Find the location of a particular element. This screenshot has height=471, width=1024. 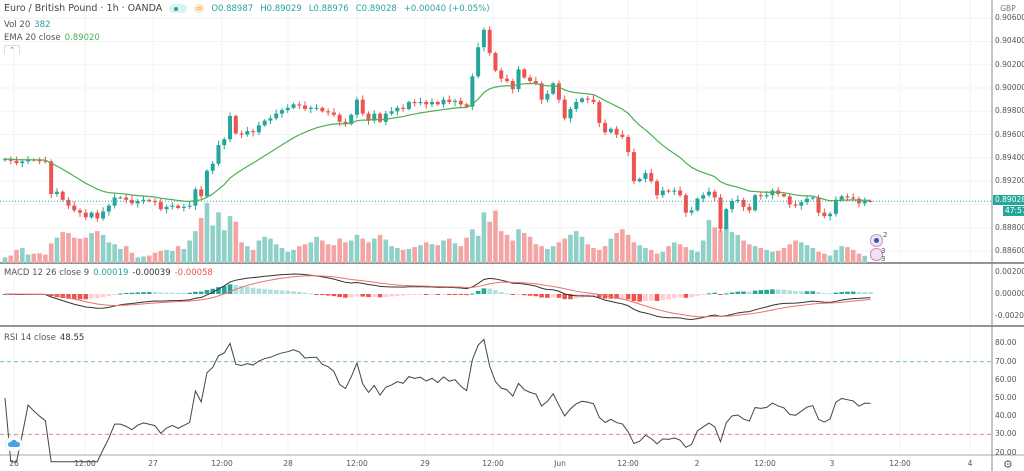

event-count: 3 3 is located at coordinates (883, 255).